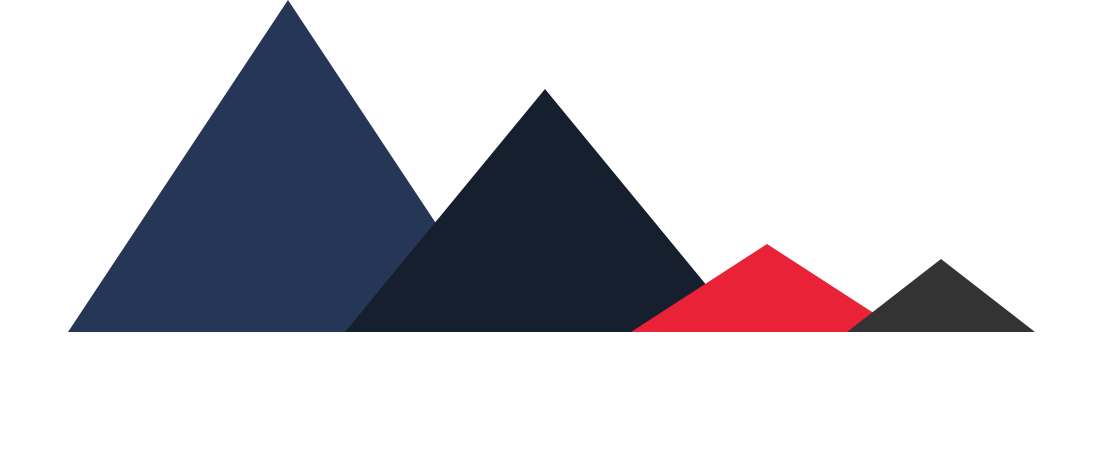 This screenshot has height=469, width=1102. I want to click on peak-3-shape, so click(767, 288).